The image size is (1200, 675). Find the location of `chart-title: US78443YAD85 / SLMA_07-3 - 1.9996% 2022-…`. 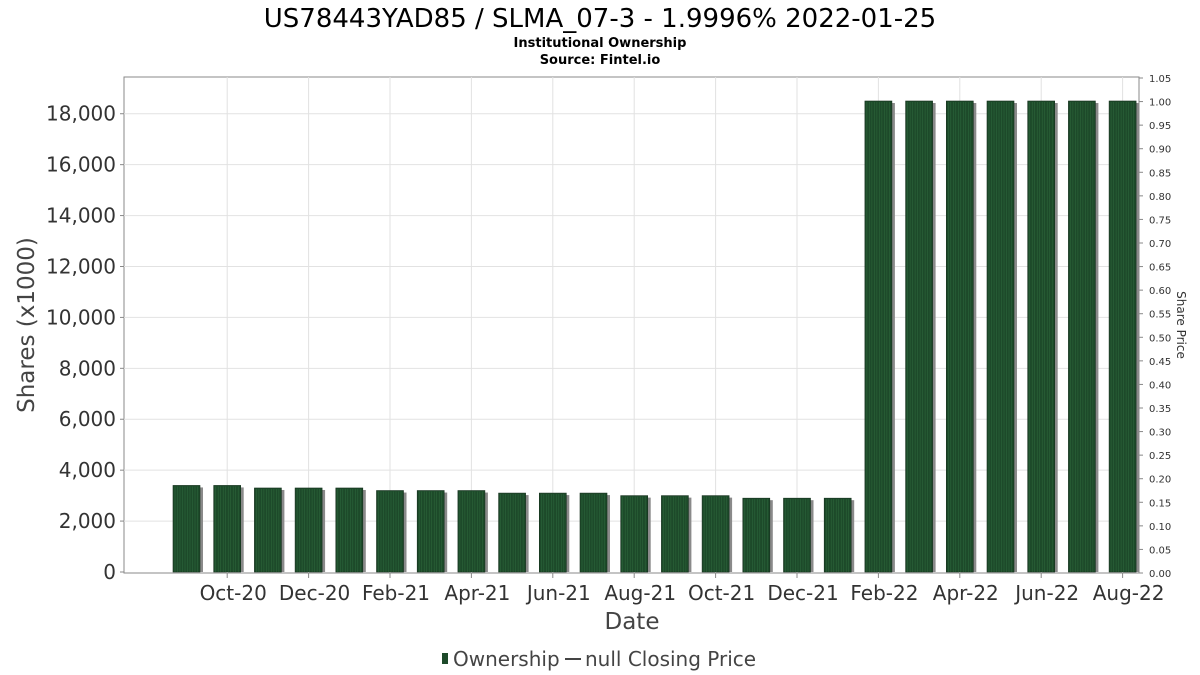

chart-title: US78443YAD85 / SLMA_07-3 - 1.9996% 2022-… is located at coordinates (600, 19).